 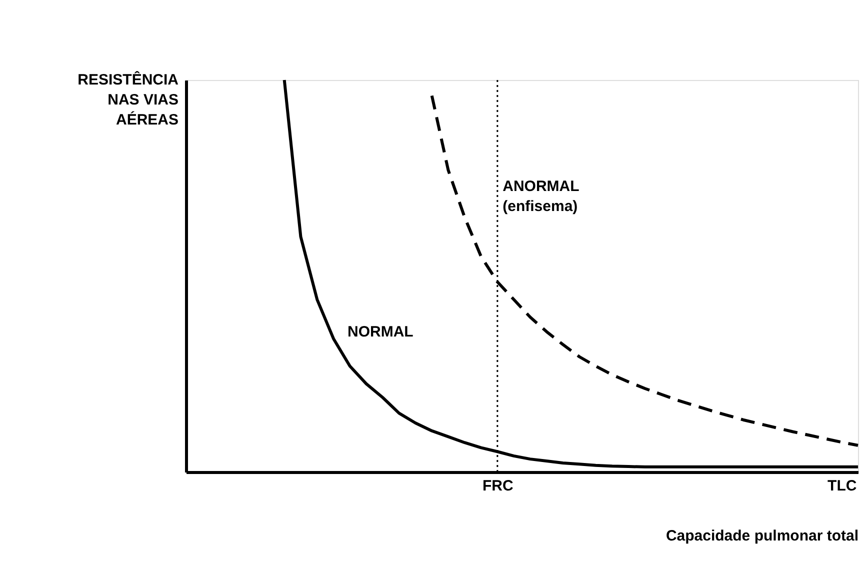 I want to click on y-axis-title: RESISTÊNCIA NAS VIAS AÉREAS, so click(x=128, y=99).